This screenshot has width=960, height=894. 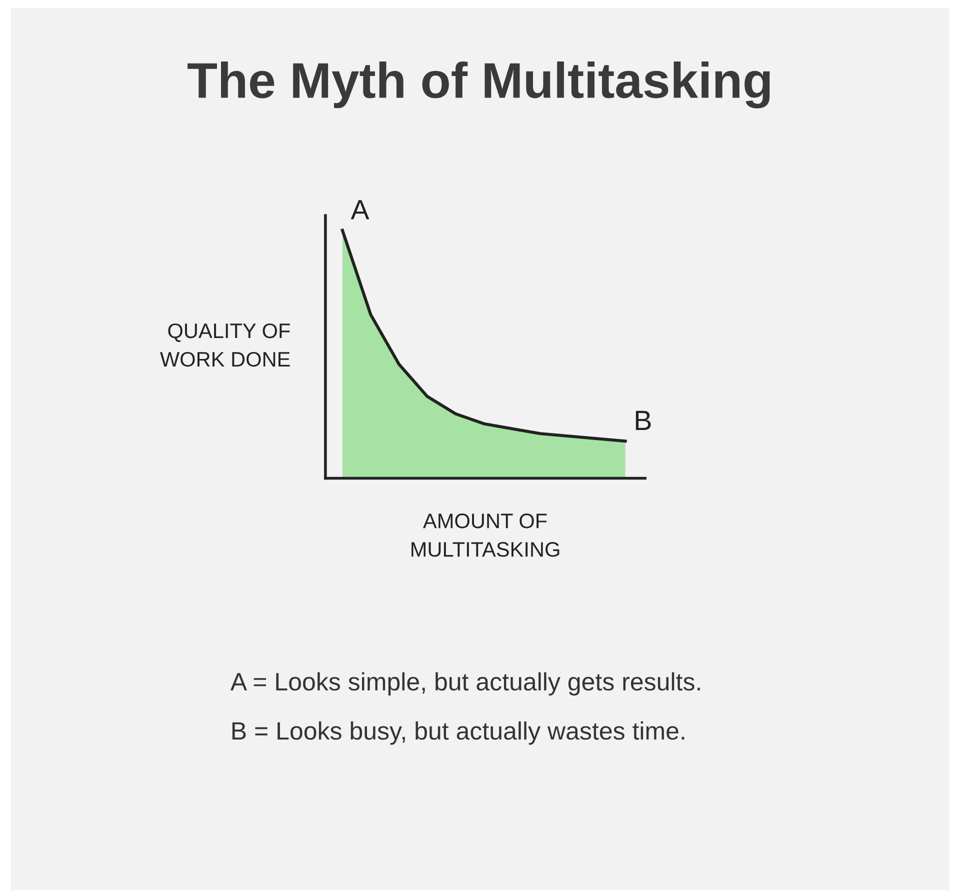 What do you see at coordinates (458, 733) in the screenshot?
I see `text: B = Looks busy, but actually wastes time.` at bounding box center [458, 733].